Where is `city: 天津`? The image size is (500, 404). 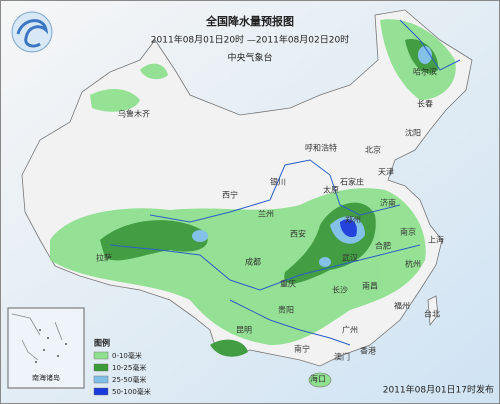
city: 天津 is located at coordinates (386, 172).